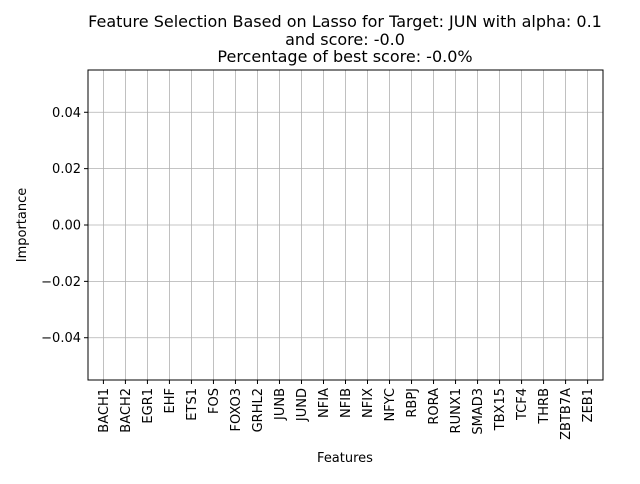  Describe the element at coordinates (368, 403) in the screenshot. I see `x-tick-label: NFIX` at that location.